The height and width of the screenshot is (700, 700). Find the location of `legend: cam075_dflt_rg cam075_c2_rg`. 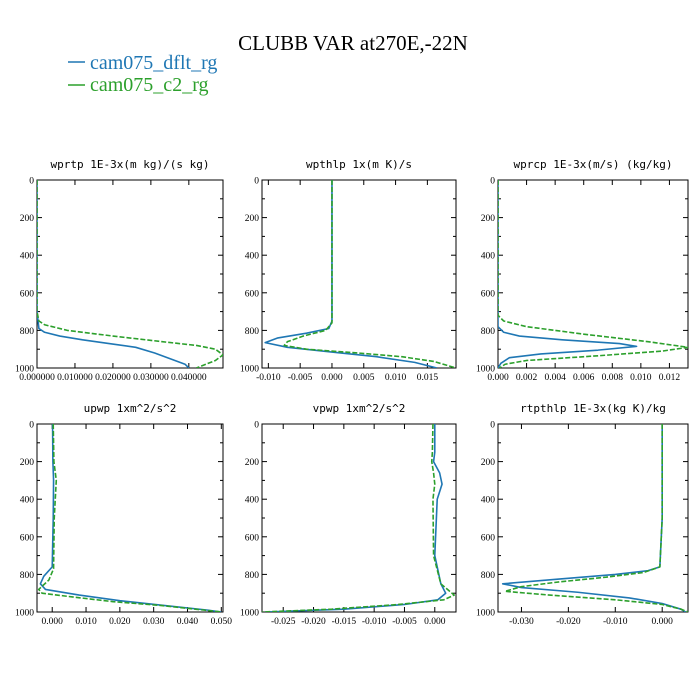

legend: cam075_dflt_rg cam075_c2_rg is located at coordinates (142, 74).